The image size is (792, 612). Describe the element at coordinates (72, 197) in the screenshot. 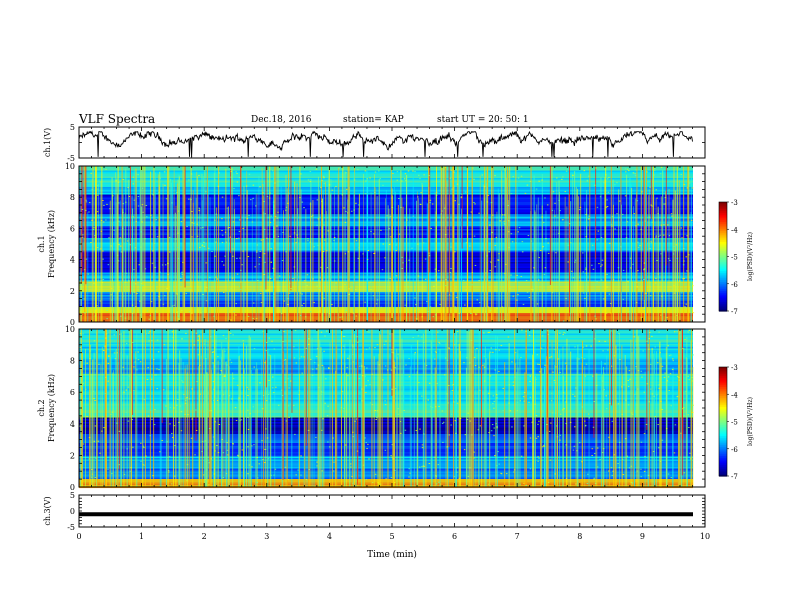

I see `y-tick-label: 8` at that location.